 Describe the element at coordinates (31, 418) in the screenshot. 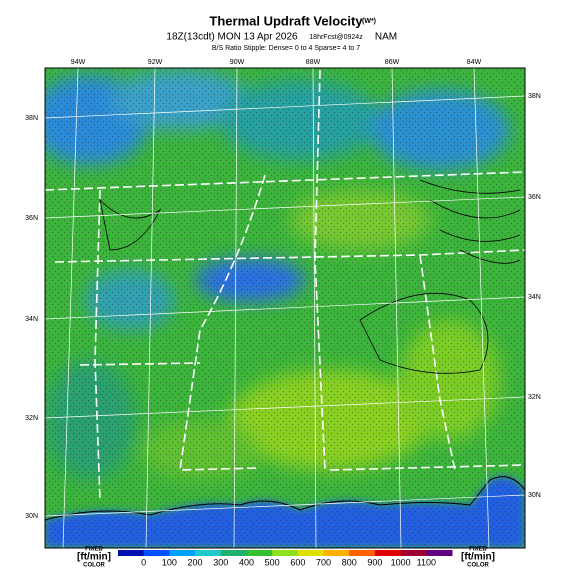

I see `lat-label-left: 32N` at that location.